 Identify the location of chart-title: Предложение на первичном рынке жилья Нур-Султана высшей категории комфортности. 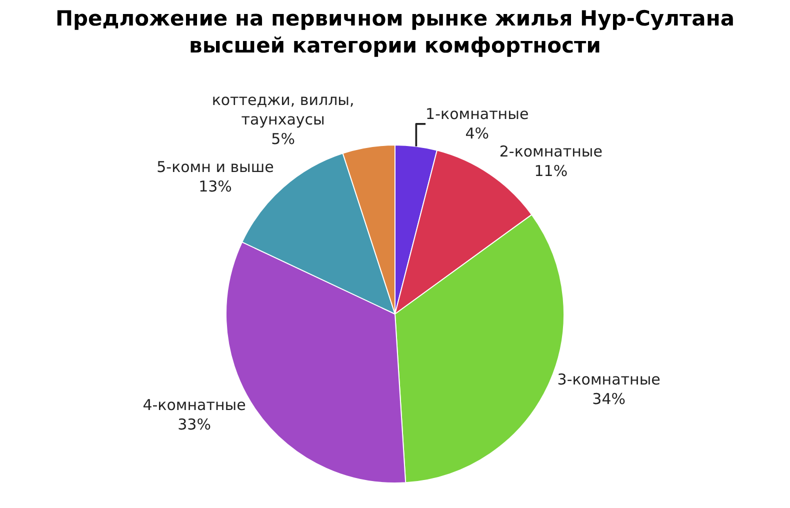
(395, 32).